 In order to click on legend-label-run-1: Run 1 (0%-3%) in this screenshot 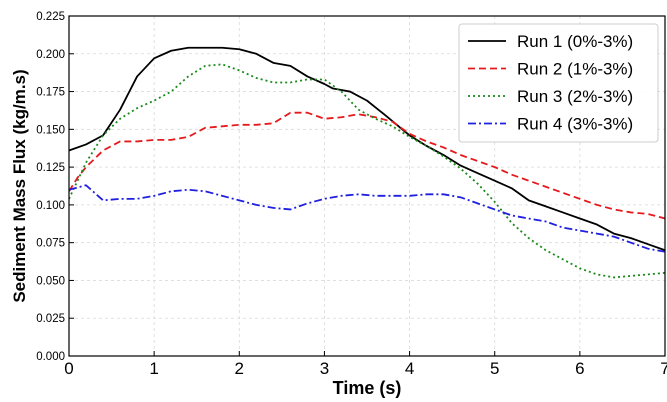, I will do `click(575, 41)`.